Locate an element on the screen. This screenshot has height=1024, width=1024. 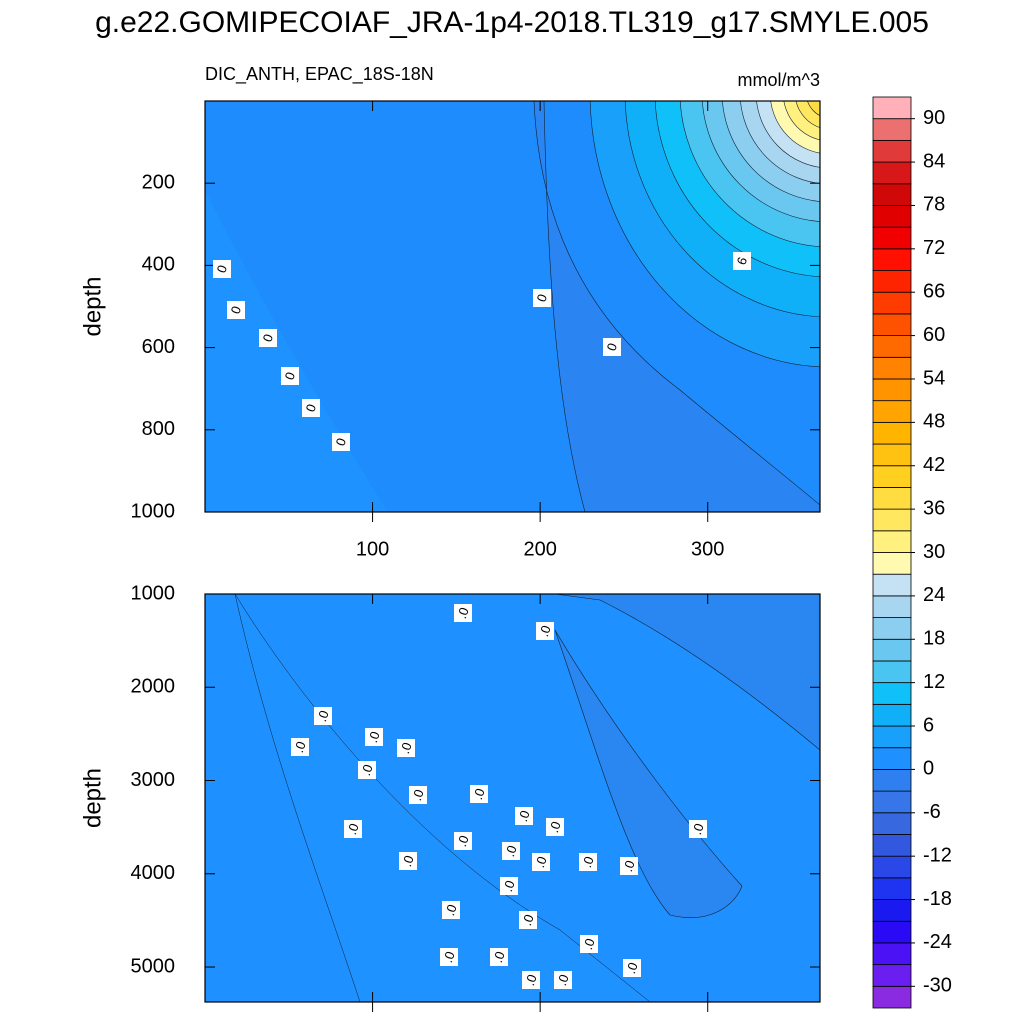
colorbar-tick-label: -18 is located at coordinates (937, 899).